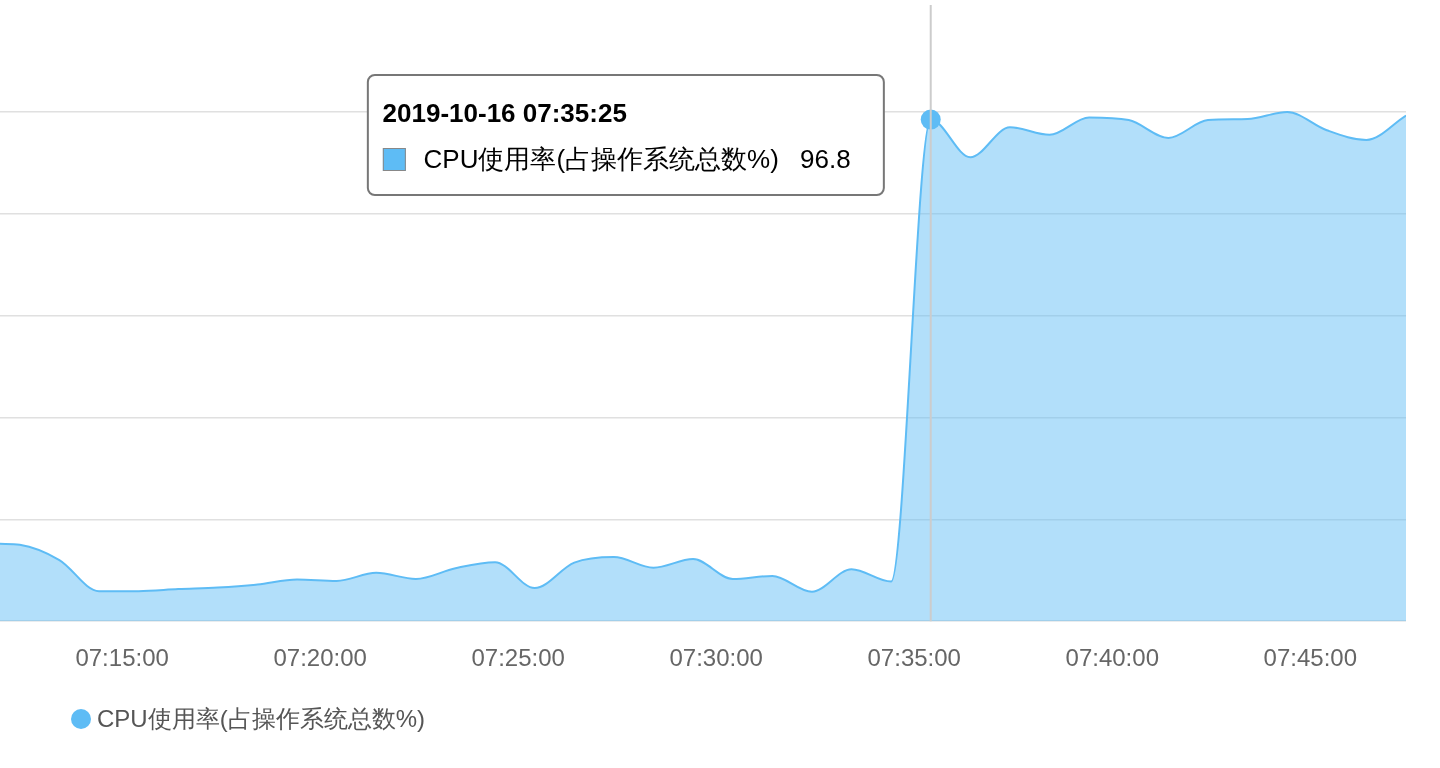  I want to click on x-tick-label: 07:40:00, so click(1112, 658).